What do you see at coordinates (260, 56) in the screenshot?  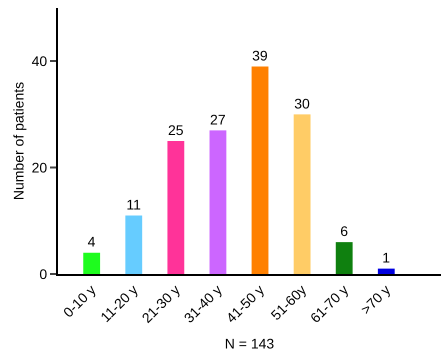 I see `data-label: 39` at bounding box center [260, 56].